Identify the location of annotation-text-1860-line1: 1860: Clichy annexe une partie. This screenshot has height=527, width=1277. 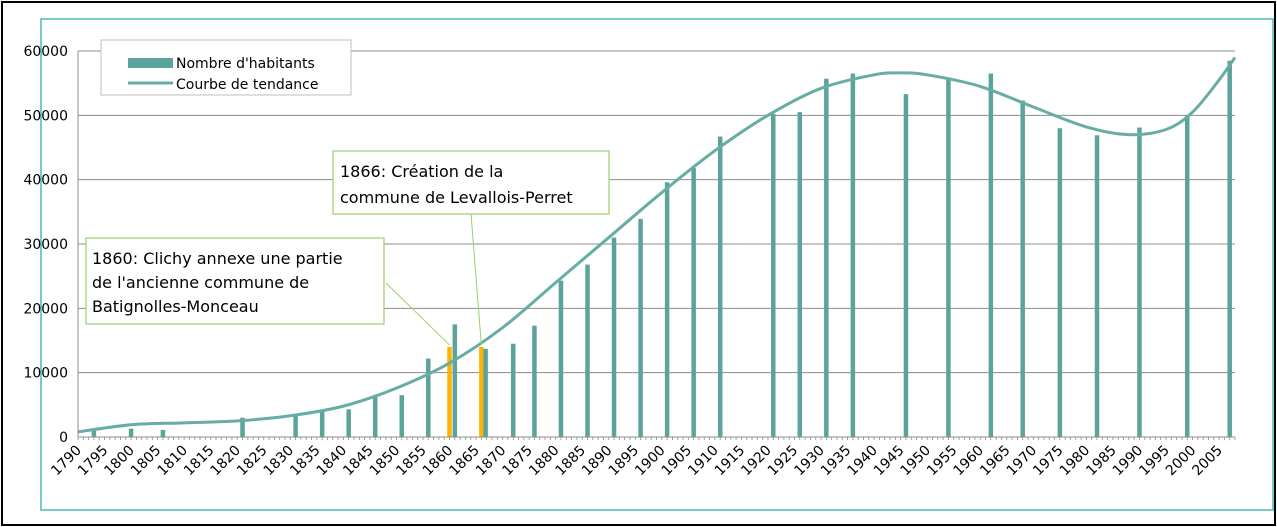
(217, 258).